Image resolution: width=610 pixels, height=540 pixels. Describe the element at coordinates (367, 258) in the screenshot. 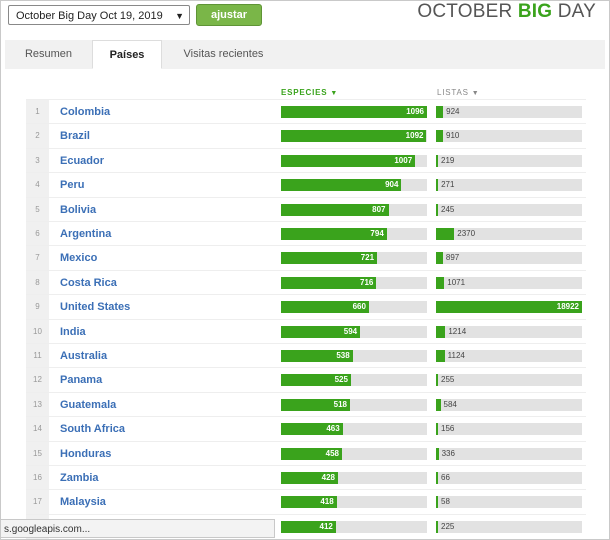

I see `species-count: 721` at that location.